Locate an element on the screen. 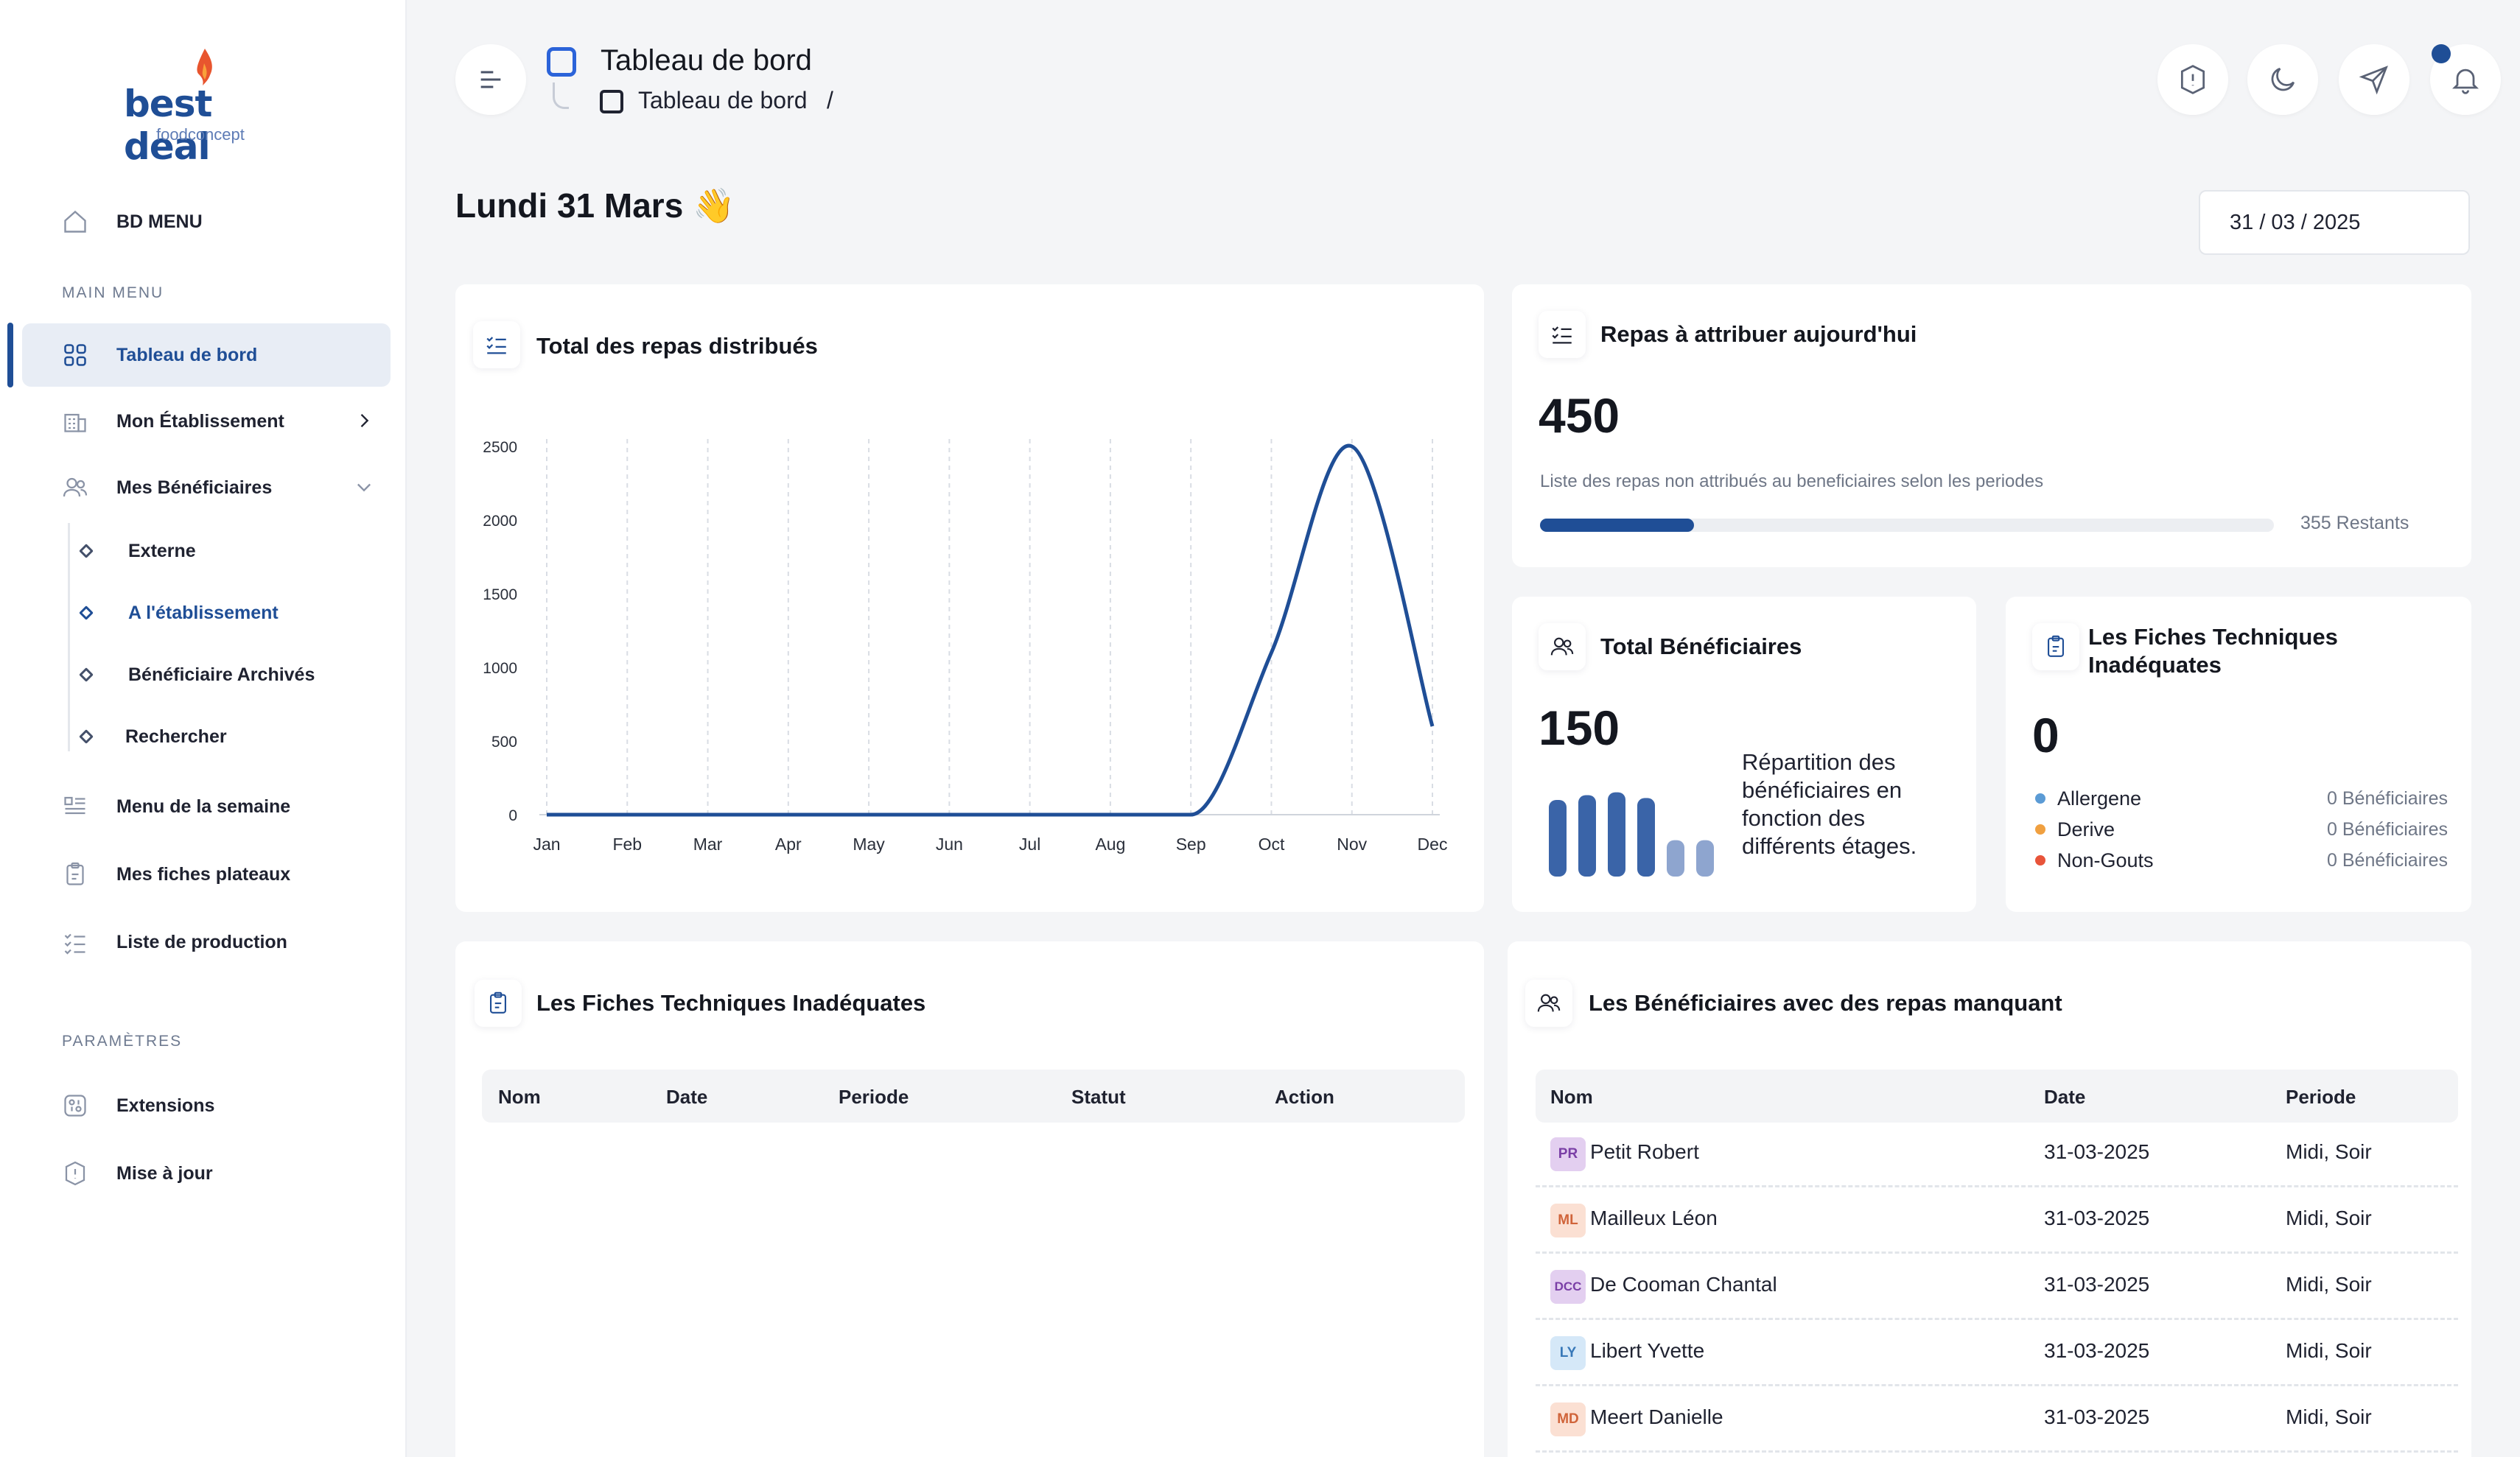 The image size is (2520, 1457). column-header: Statut is located at coordinates (1098, 1097).